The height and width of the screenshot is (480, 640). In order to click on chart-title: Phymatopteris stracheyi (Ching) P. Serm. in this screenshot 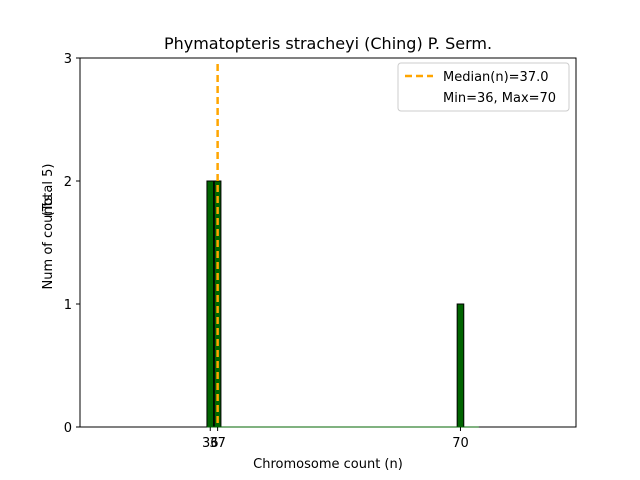, I will do `click(328, 43)`.